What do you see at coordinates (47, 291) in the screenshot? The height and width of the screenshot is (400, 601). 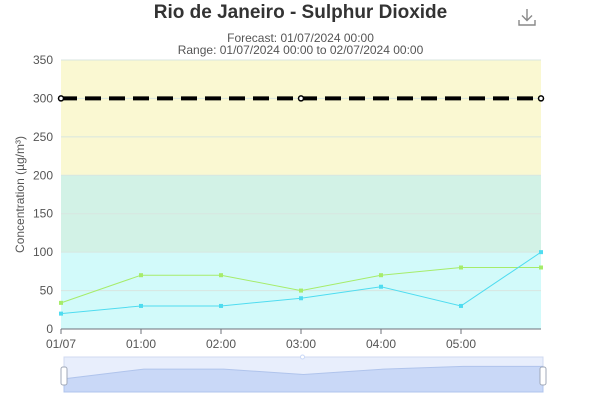 I see `y-tick-label-50: 50` at bounding box center [47, 291].